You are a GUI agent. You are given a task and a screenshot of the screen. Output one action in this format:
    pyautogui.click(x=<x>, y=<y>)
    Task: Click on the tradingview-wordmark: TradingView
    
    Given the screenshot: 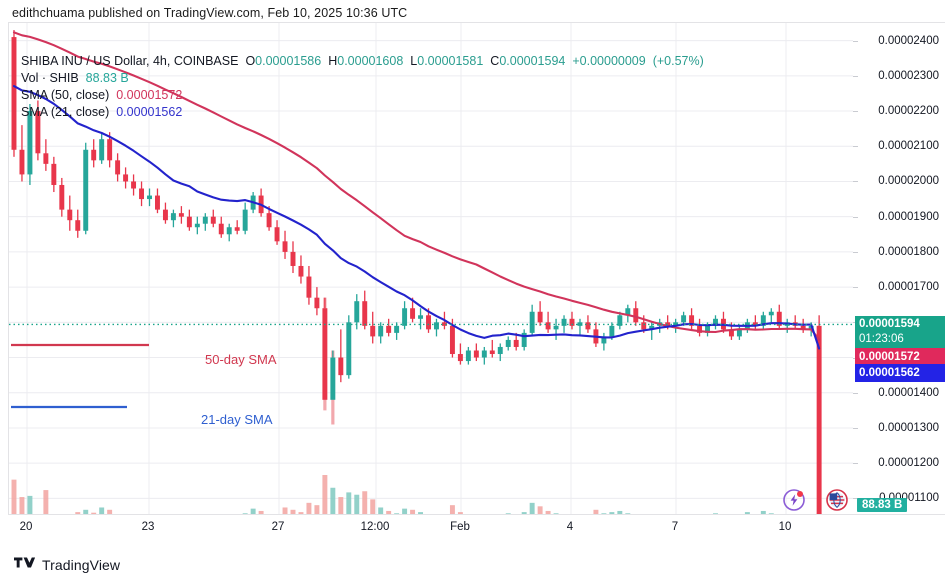 What is the action you would take?
    pyautogui.click(x=81, y=565)
    